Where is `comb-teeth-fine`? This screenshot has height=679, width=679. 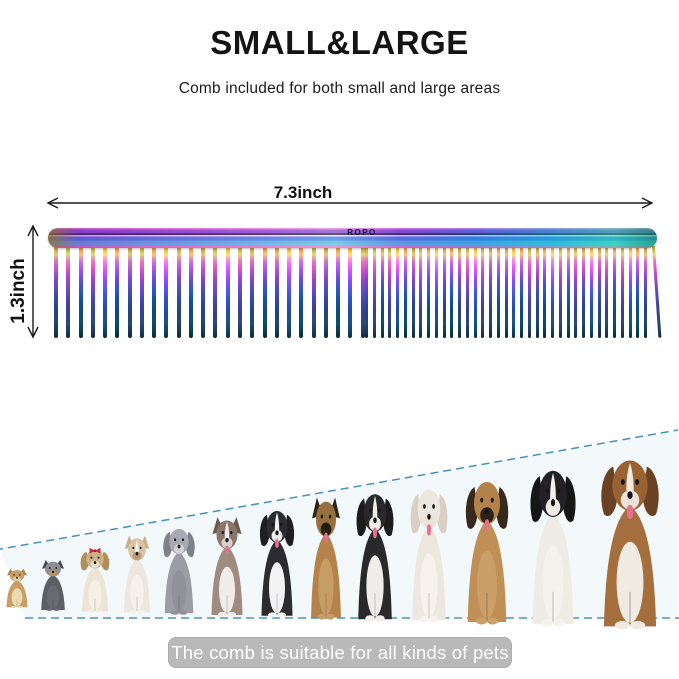
comb-teeth-fine is located at coordinates (513, 291).